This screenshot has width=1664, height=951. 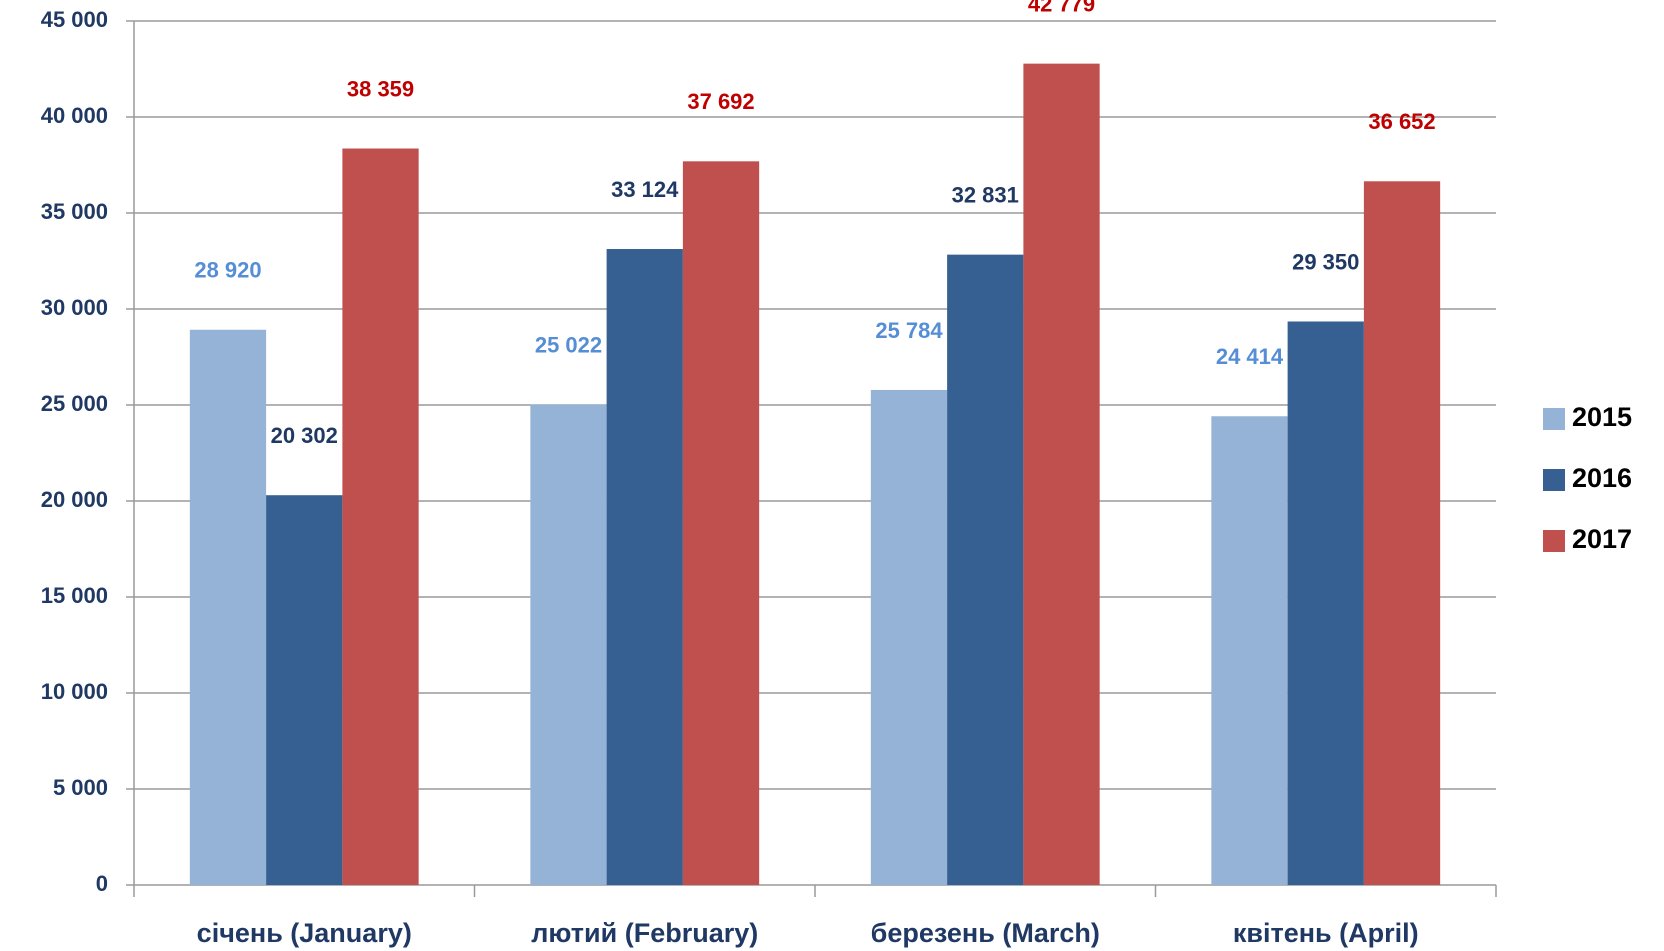 I want to click on value-label: 32 831, so click(x=985, y=194).